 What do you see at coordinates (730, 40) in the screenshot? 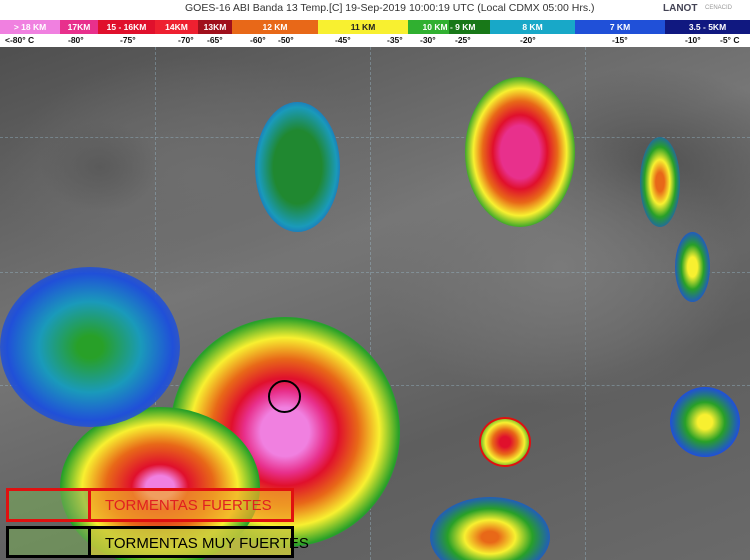
I see `temperature-label: -5° C` at bounding box center [730, 40].